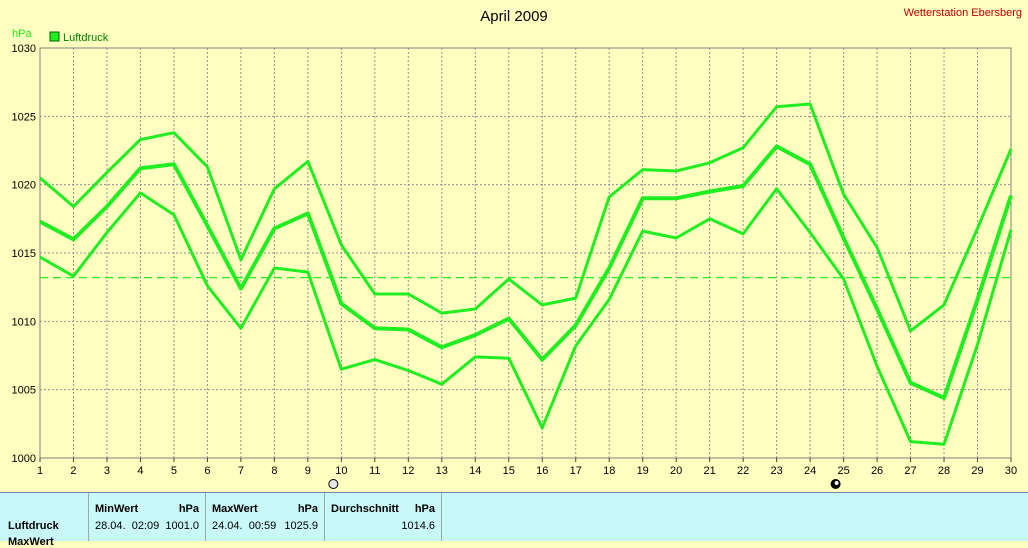 Image resolution: width=1028 pixels, height=548 pixels. What do you see at coordinates (643, 471) in the screenshot?
I see `x-tick-label: 19` at bounding box center [643, 471].